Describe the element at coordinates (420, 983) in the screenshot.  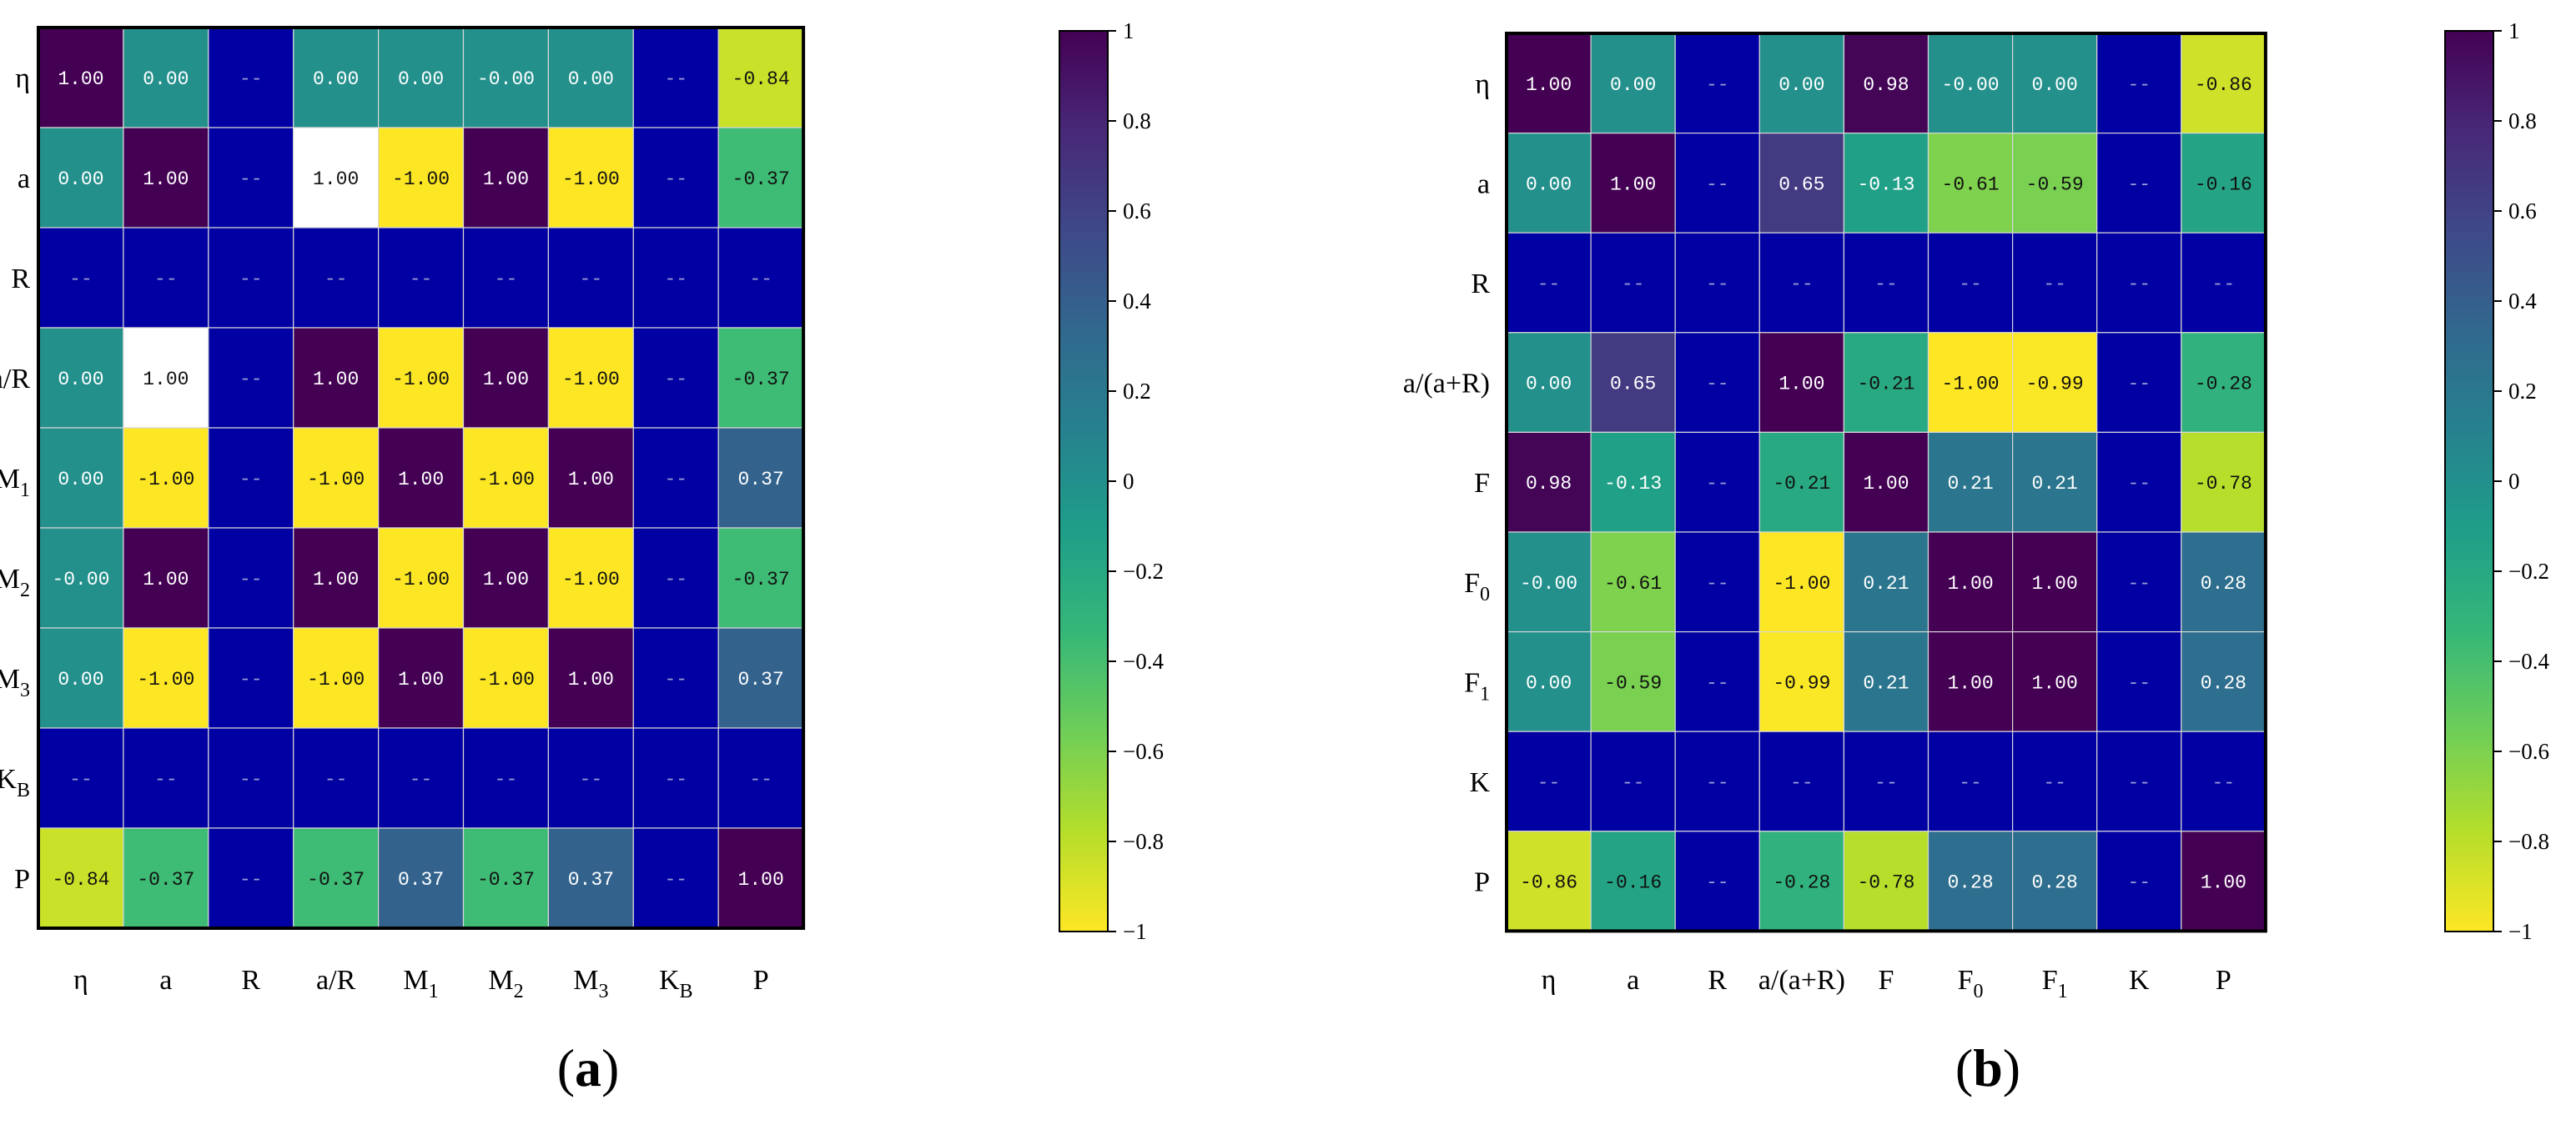
I see `column-tick-label: M1` at that location.